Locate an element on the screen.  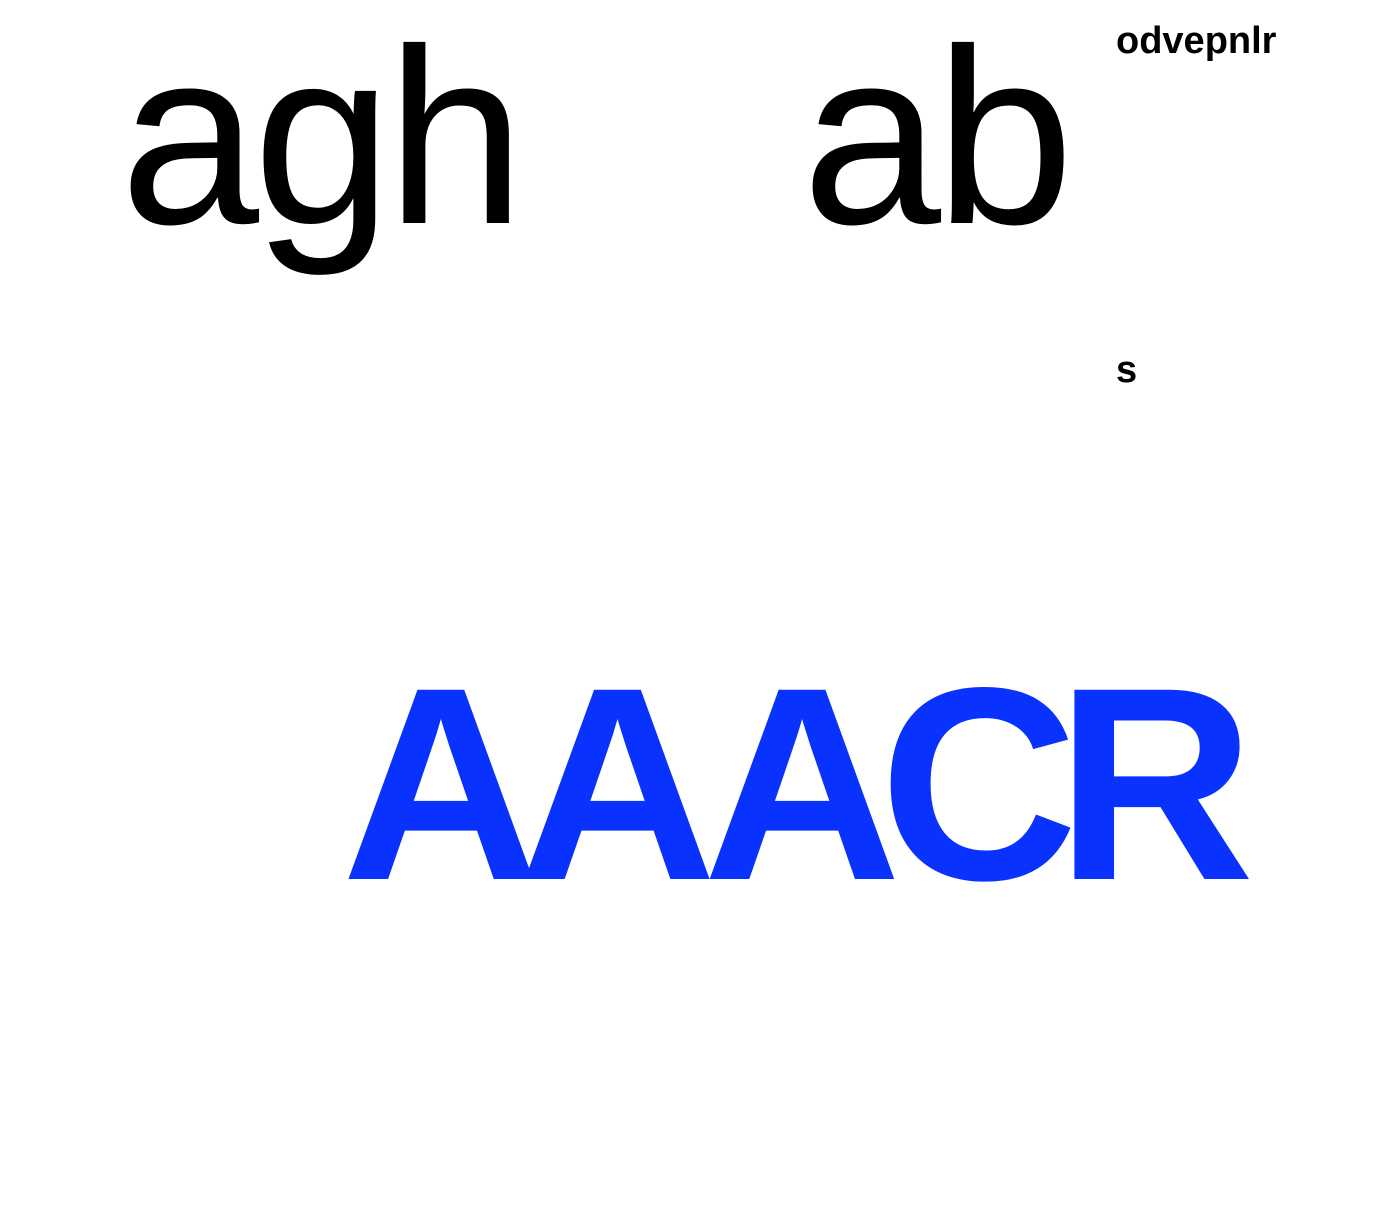
word-s: s is located at coordinates (1127, 370).